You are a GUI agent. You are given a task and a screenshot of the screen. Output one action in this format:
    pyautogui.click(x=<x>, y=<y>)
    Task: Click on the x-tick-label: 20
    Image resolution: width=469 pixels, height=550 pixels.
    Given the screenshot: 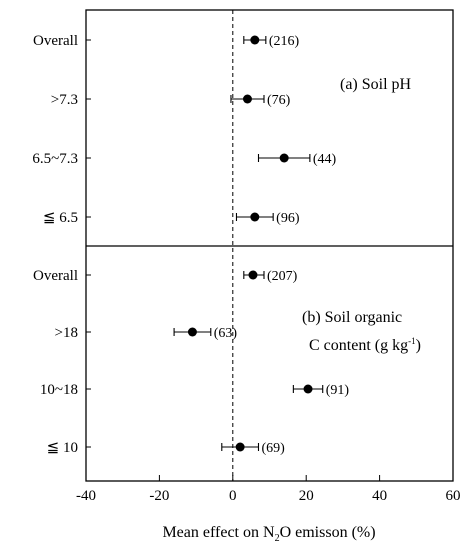 What is the action you would take?
    pyautogui.click(x=306, y=496)
    